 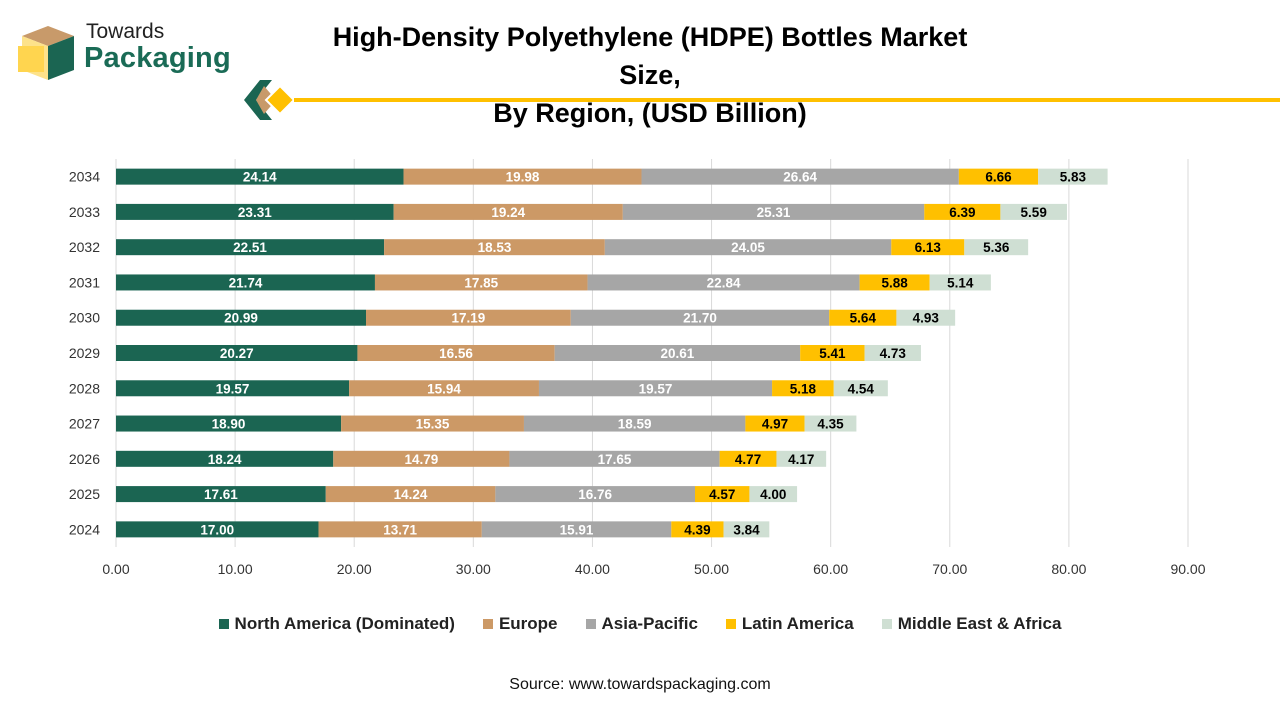 I want to click on legend-item: Europe, so click(x=520, y=624).